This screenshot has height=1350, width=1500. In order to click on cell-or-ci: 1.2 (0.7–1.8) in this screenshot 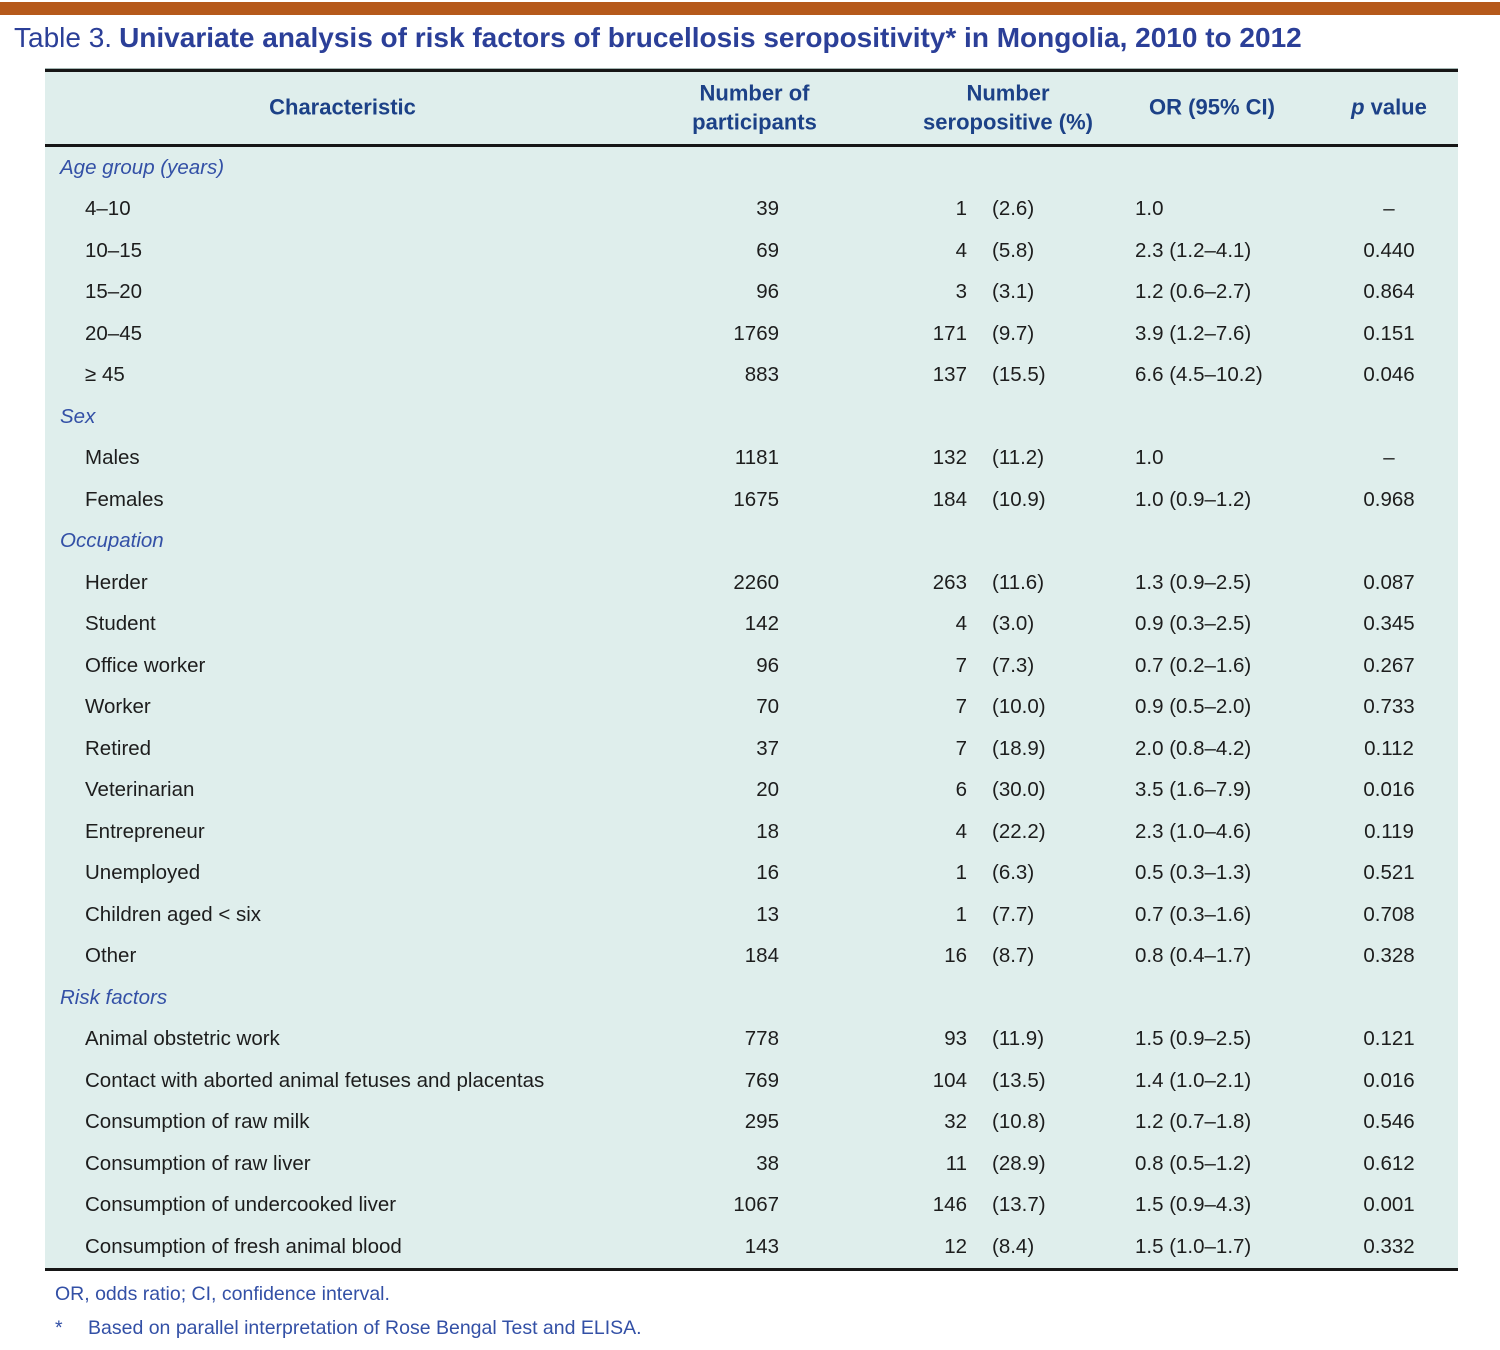, I will do `click(1193, 1122)`.